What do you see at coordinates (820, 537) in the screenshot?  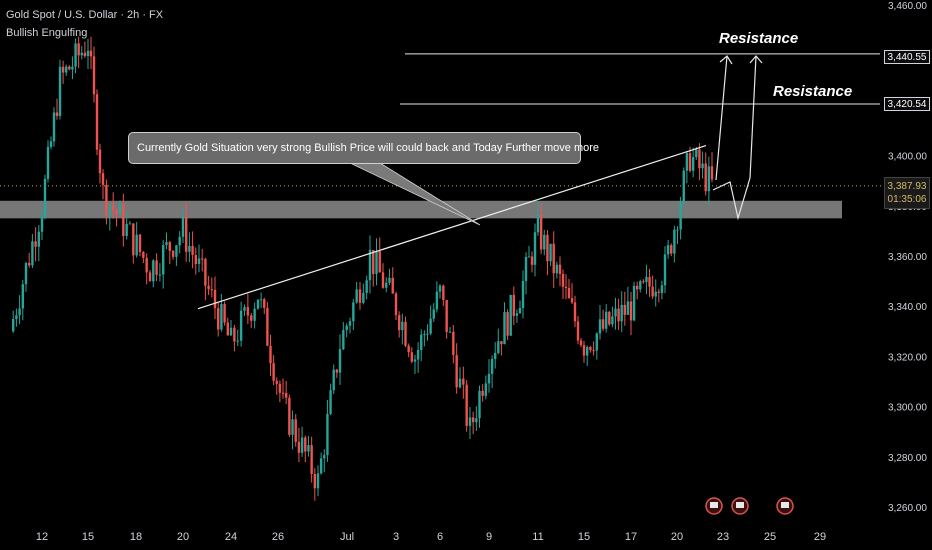 I see `x-tick-label-16: 29` at bounding box center [820, 537].